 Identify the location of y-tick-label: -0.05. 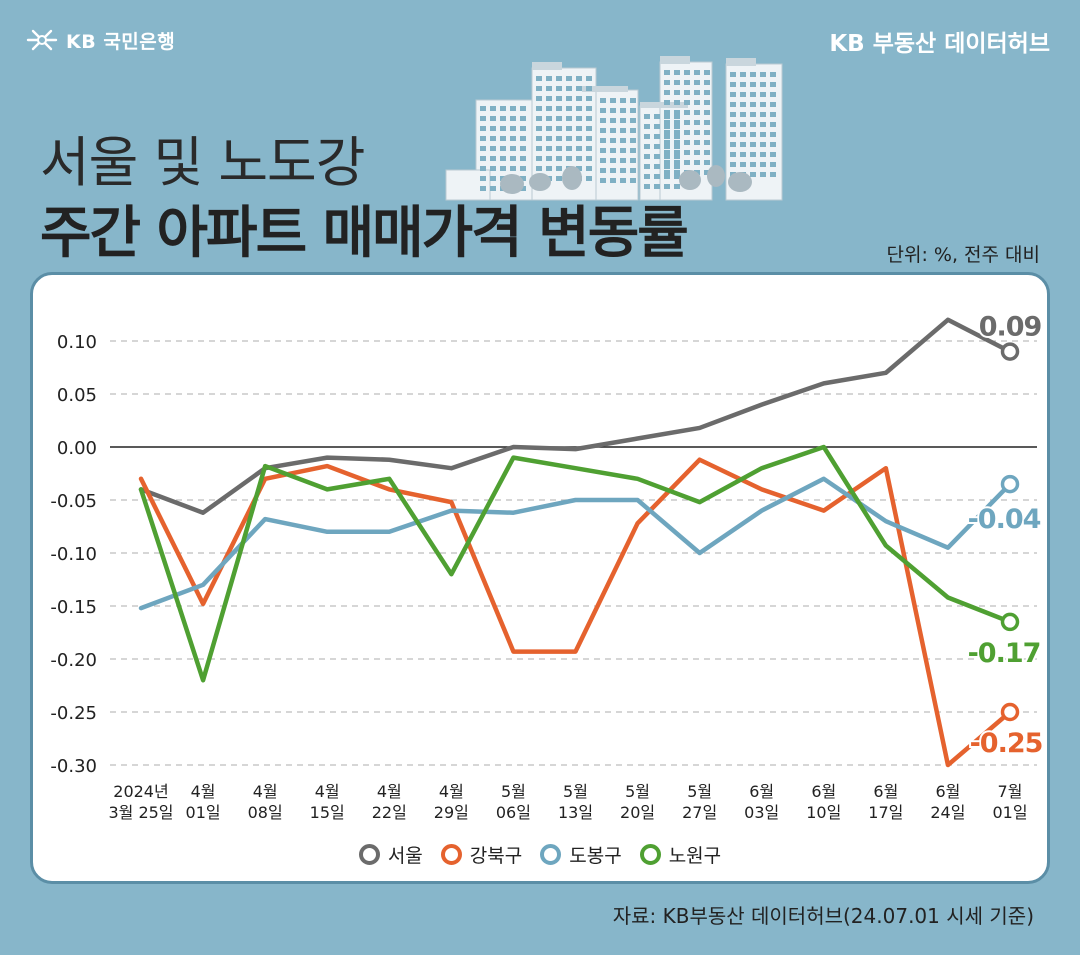
(73, 501).